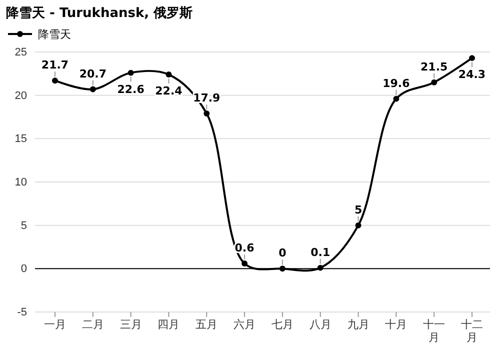 The image size is (500, 350). Describe the element at coordinates (22, 312) in the screenshot. I see `y-tick-label: -5` at that location.